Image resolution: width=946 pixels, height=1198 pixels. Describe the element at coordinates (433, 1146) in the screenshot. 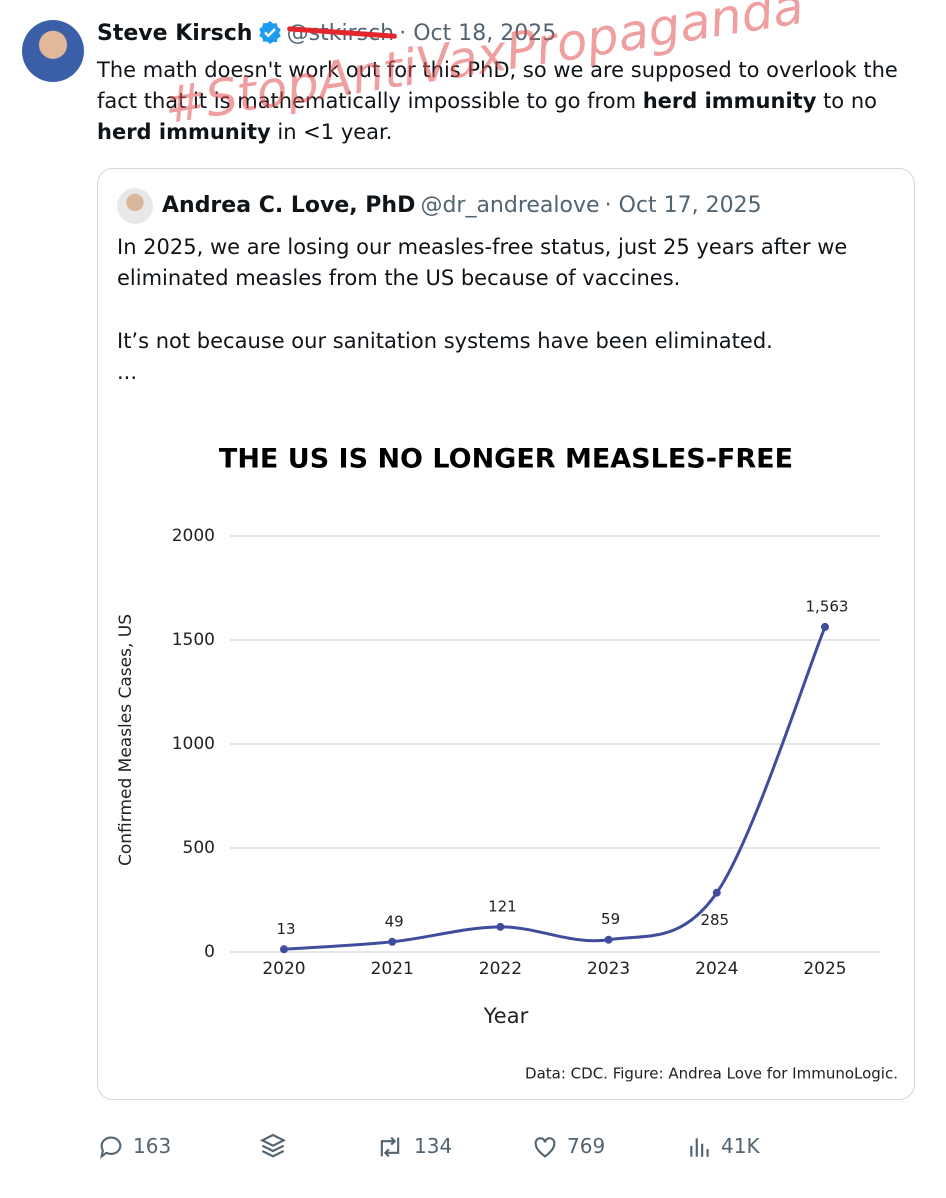

I see `repost-count: 134` at that location.